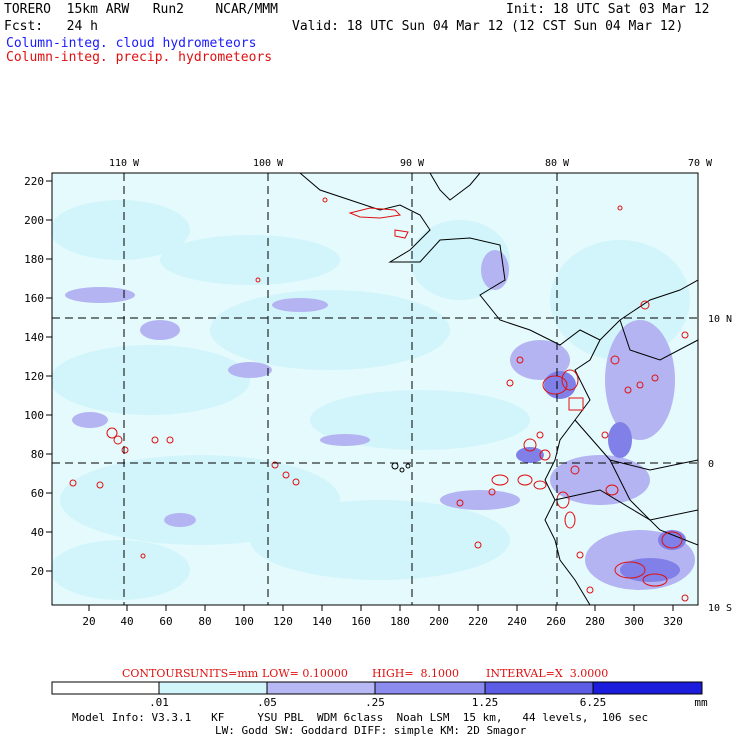  Describe the element at coordinates (400, 621) in the screenshot. I see `x-tick-label: 180` at that location.